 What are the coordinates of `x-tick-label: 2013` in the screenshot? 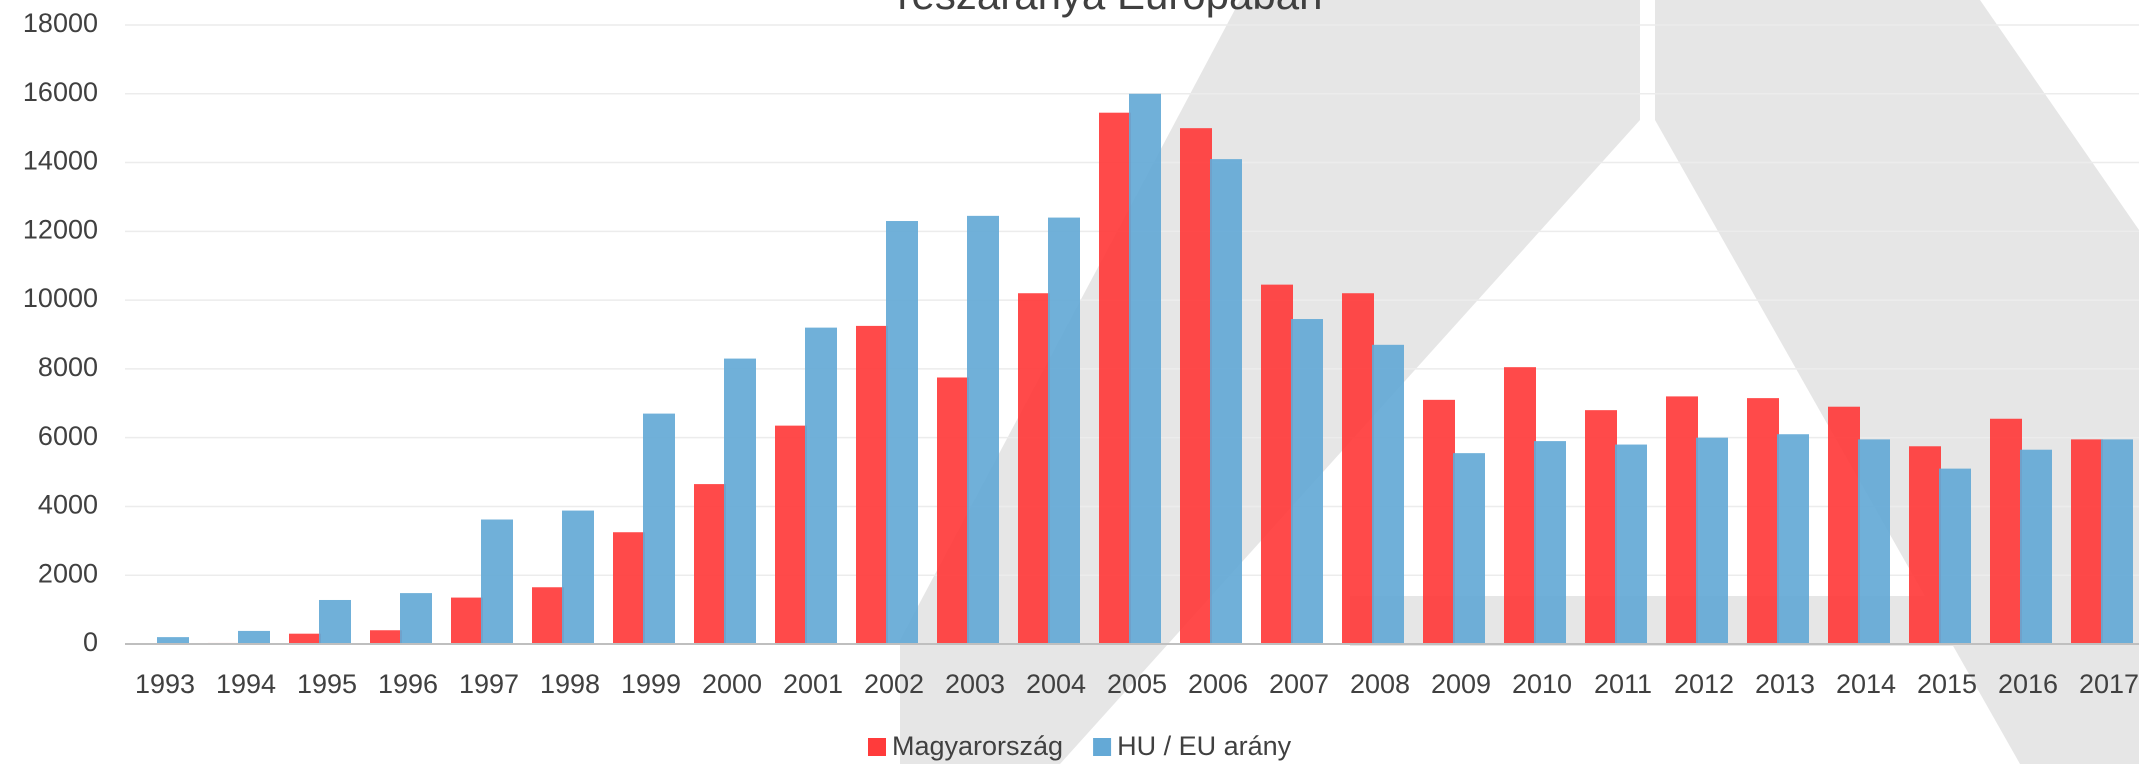 It's located at (1785, 684).